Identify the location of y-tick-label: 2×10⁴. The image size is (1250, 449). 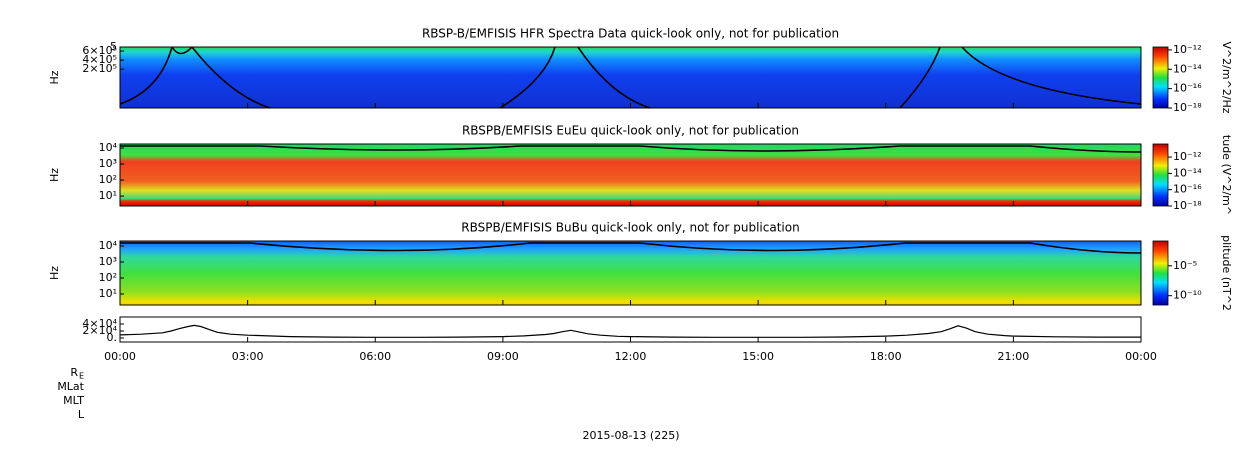
(99, 330).